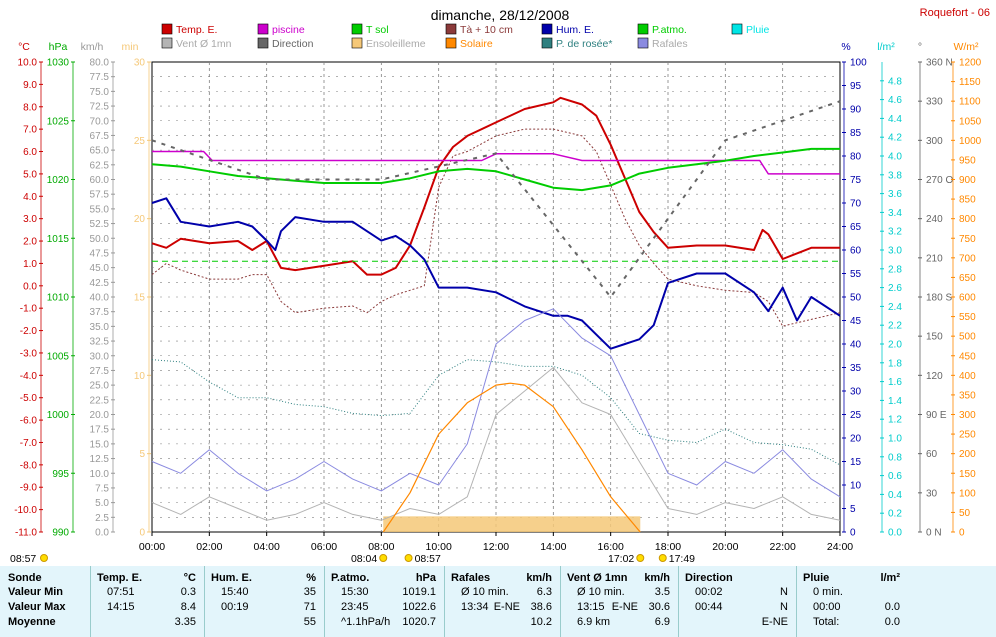 Image resolution: width=996 pixels, height=637 pixels. I want to click on series-solaire, so click(511, 457).